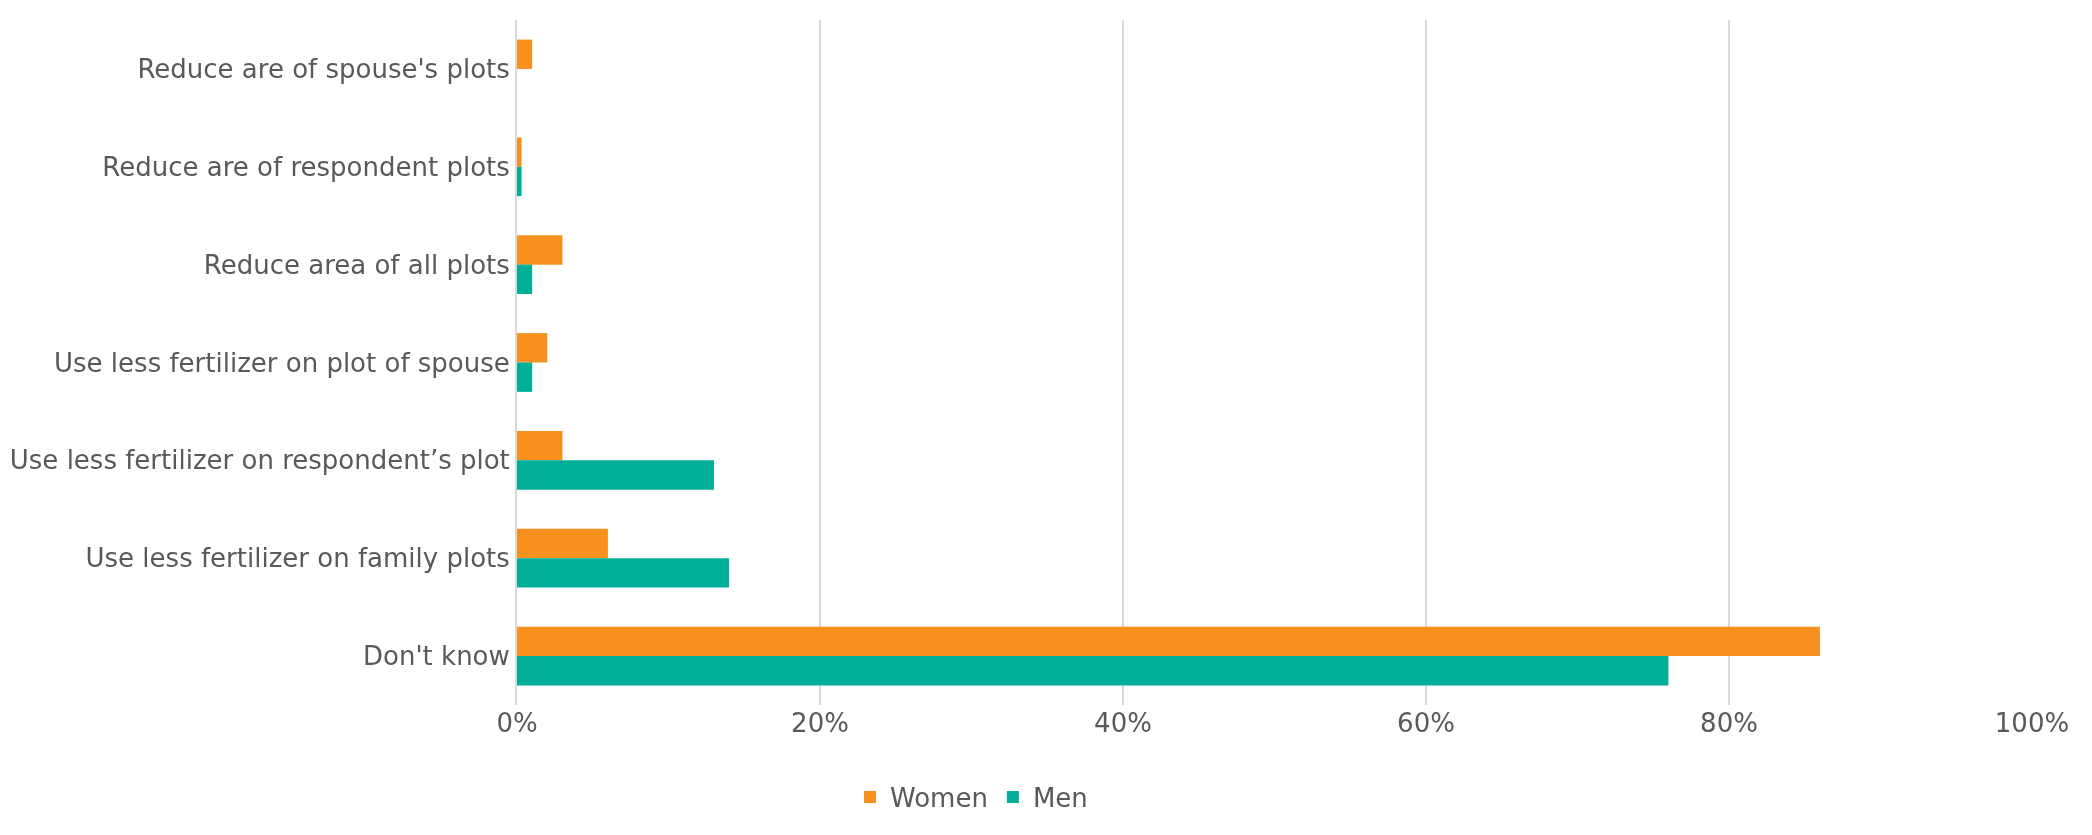 The width and height of the screenshot is (2092, 835). What do you see at coordinates (1123, 723) in the screenshot?
I see `x-tick-label: 40%` at bounding box center [1123, 723].